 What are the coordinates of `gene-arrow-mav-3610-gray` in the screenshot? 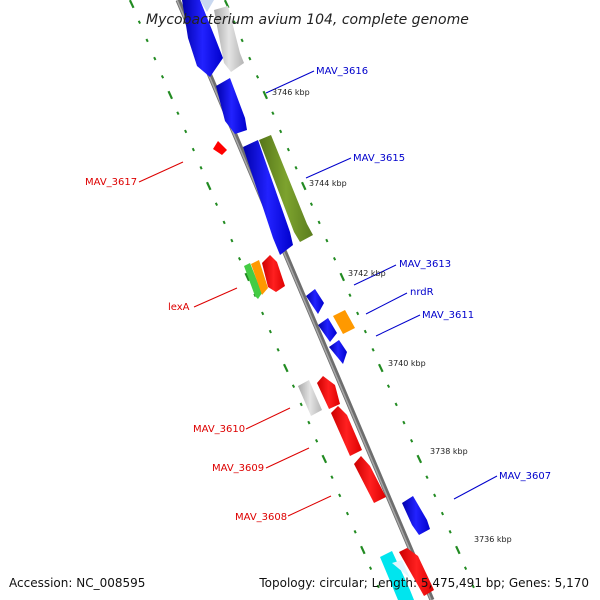 It's located at (310, 398).